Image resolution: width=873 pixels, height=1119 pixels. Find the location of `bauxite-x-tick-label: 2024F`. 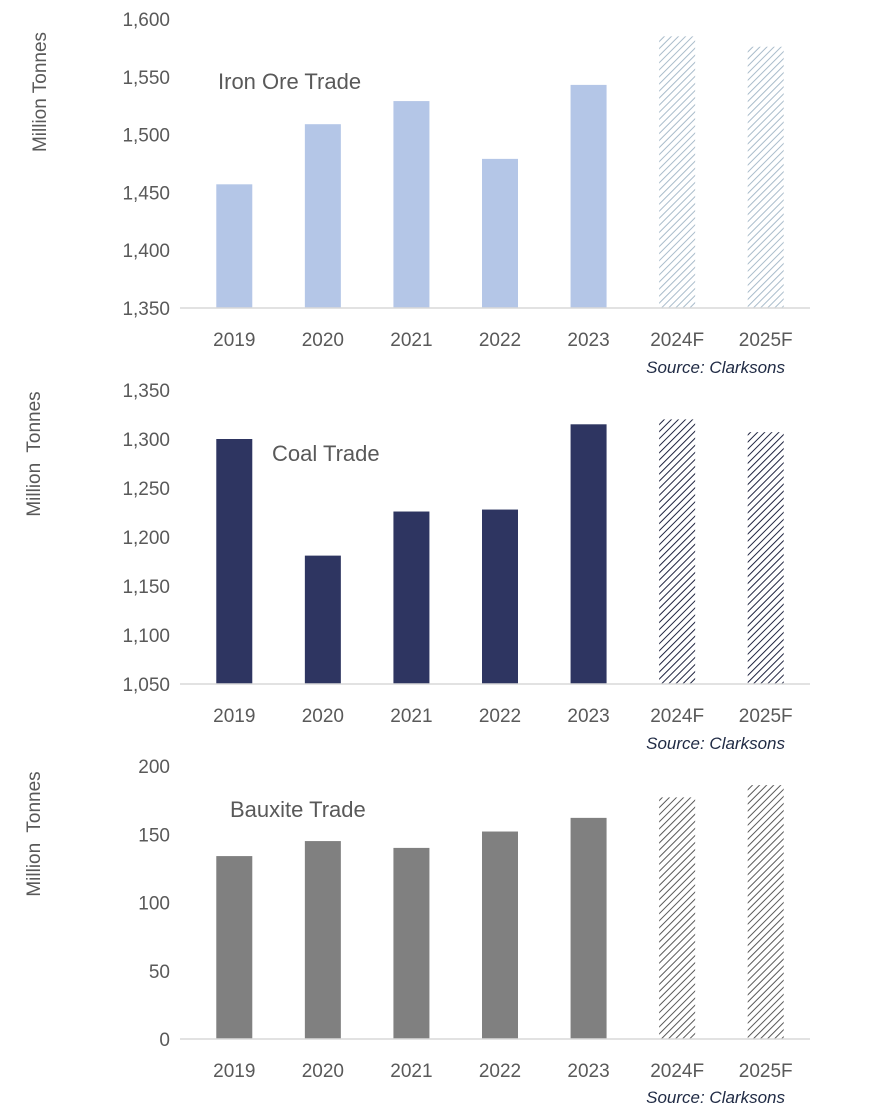

bauxite-x-tick-label: 2024F is located at coordinates (677, 1071).